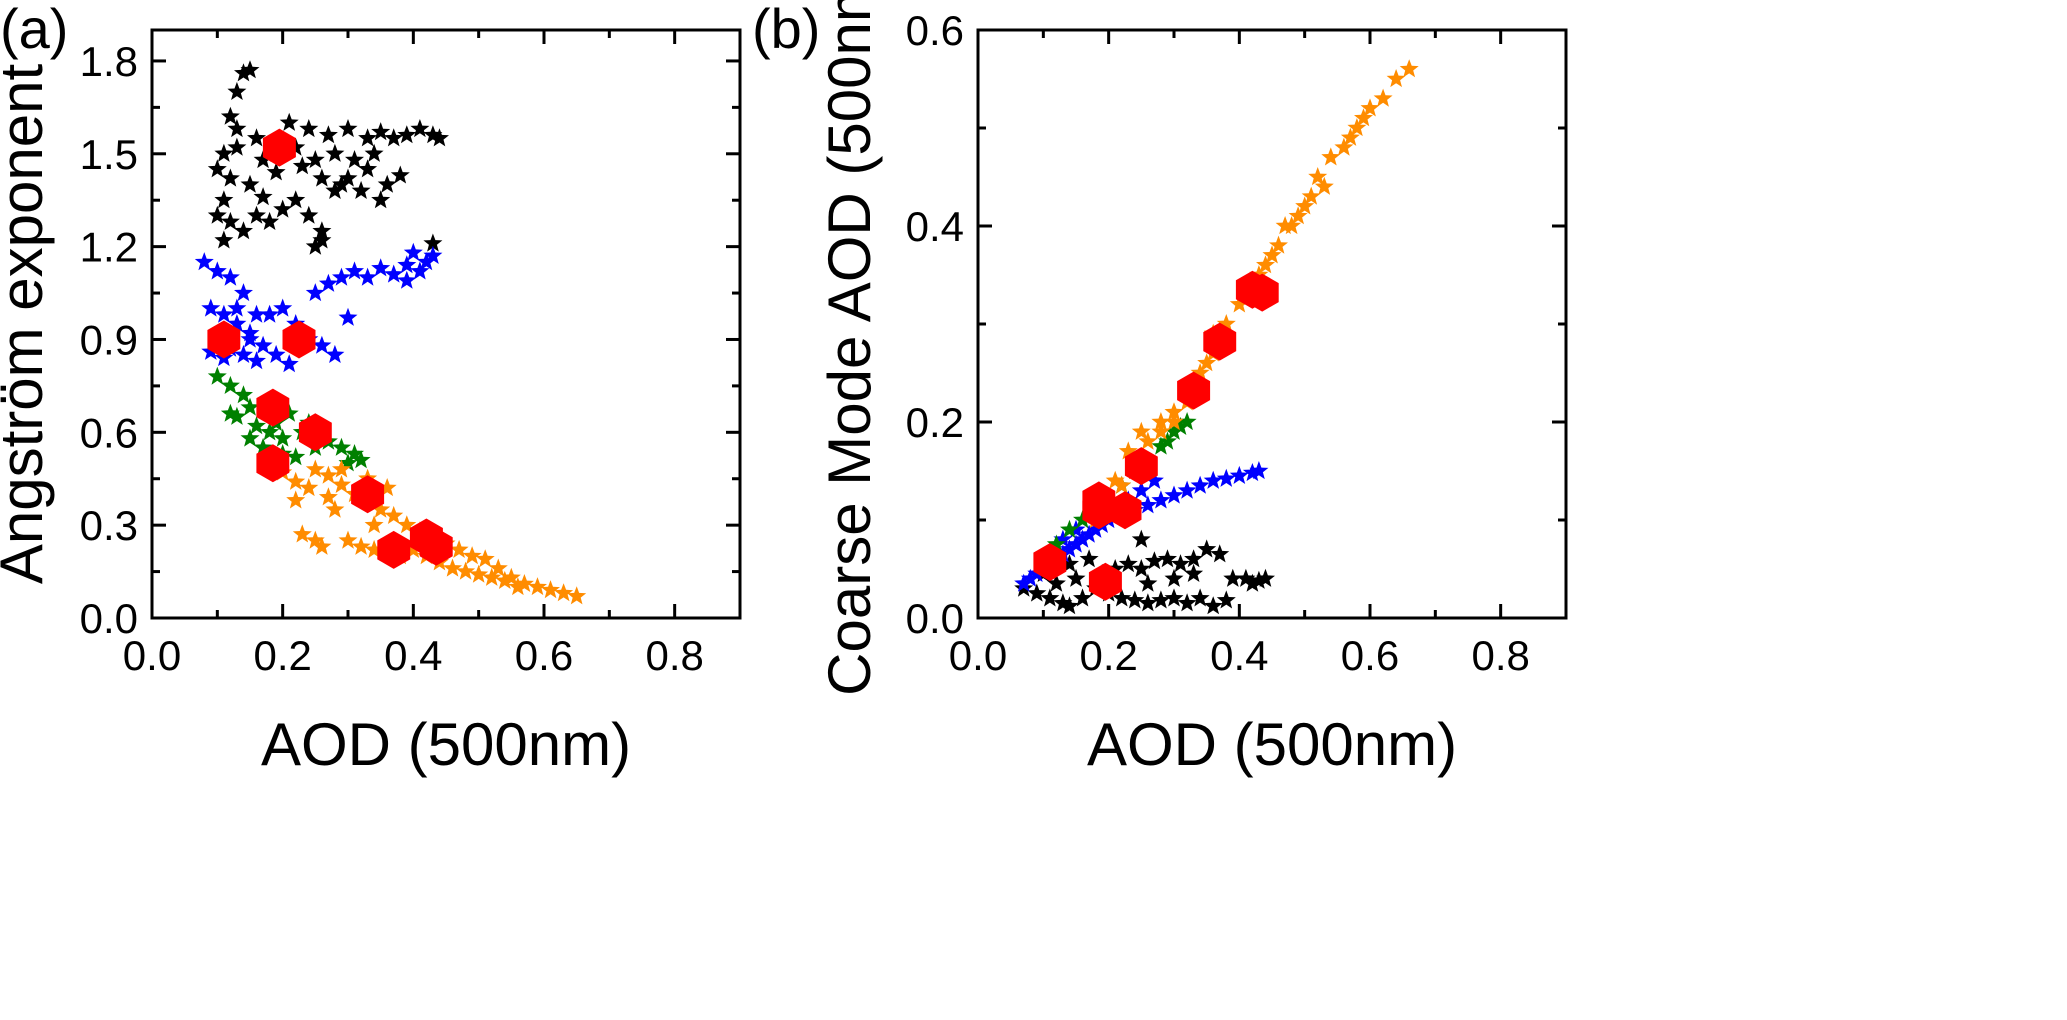 The width and height of the screenshot is (2067, 1020). What do you see at coordinates (935, 30) in the screenshot?
I see `panel-b-y-tick-label: 0.6` at bounding box center [935, 30].